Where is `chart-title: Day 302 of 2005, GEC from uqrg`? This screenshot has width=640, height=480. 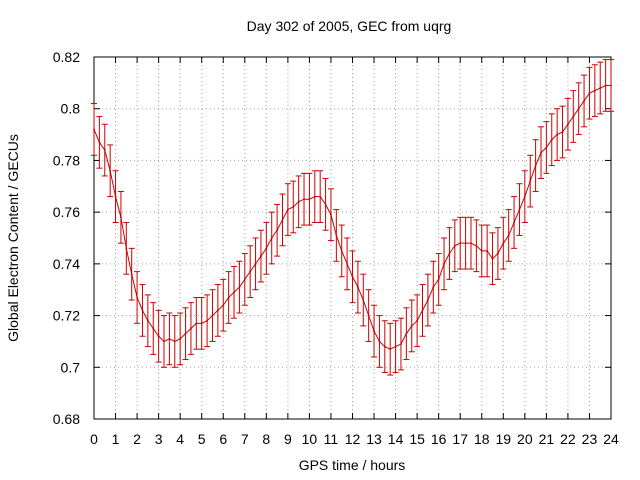 chart-title: Day 302 of 2005, GEC from uqrg is located at coordinates (349, 26).